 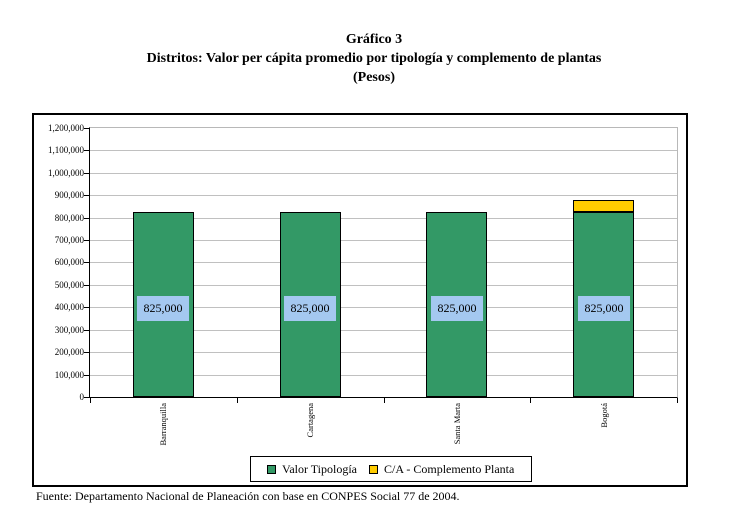 What do you see at coordinates (320, 468) in the screenshot?
I see `legend-label-valor-tipologia: Valor Tipología` at bounding box center [320, 468].